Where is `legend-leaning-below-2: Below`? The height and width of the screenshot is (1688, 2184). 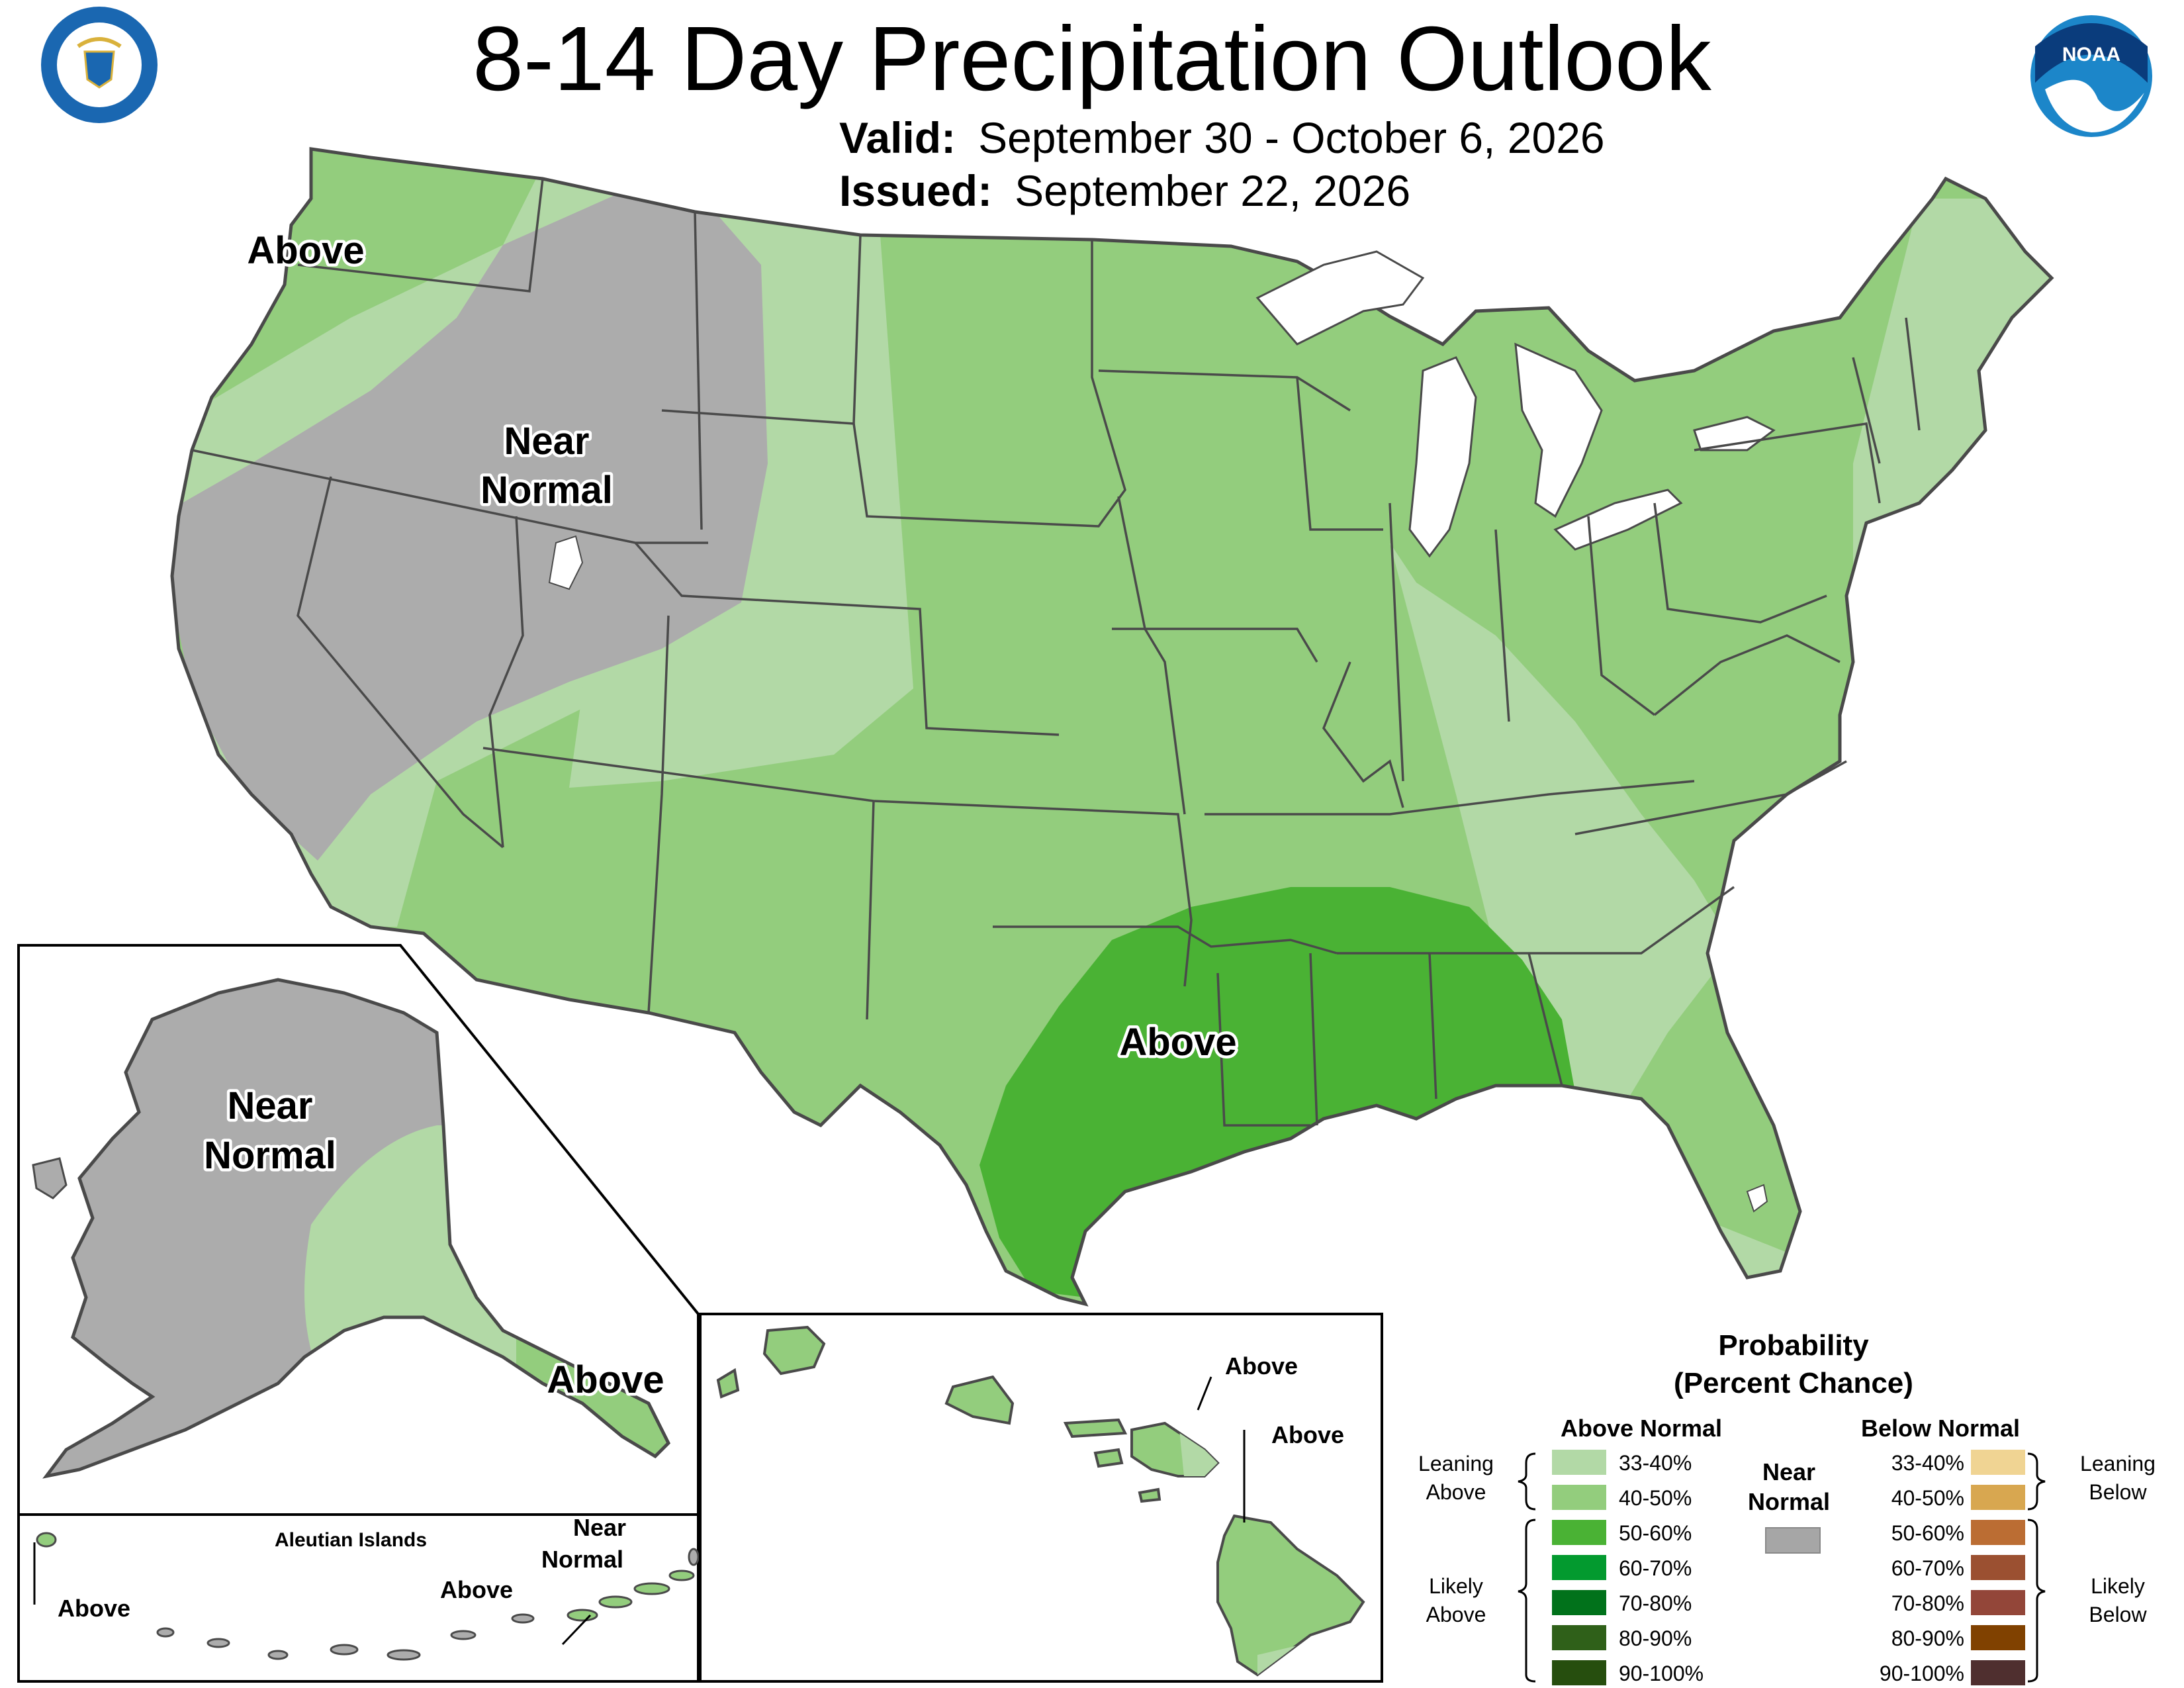 legend-leaning-below-2: Below is located at coordinates (2118, 1492).